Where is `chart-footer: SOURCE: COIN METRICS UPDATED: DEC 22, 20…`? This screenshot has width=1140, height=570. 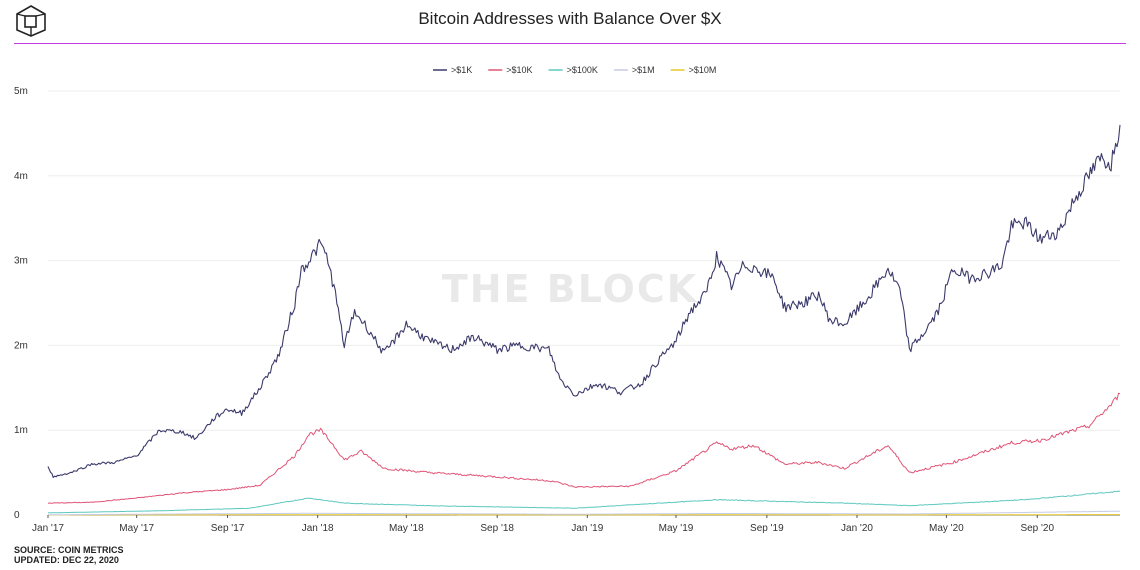 chart-footer: SOURCE: COIN METRICS UPDATED: DEC 22, 20… is located at coordinates (69, 555).